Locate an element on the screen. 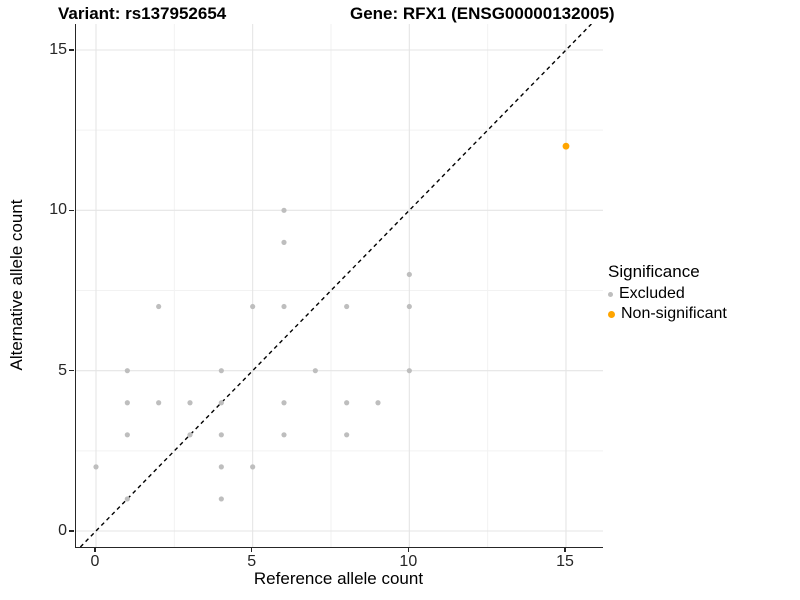  plot-title-gene: Gene: RFX1 (ENSG00000132005) is located at coordinates (482, 13).